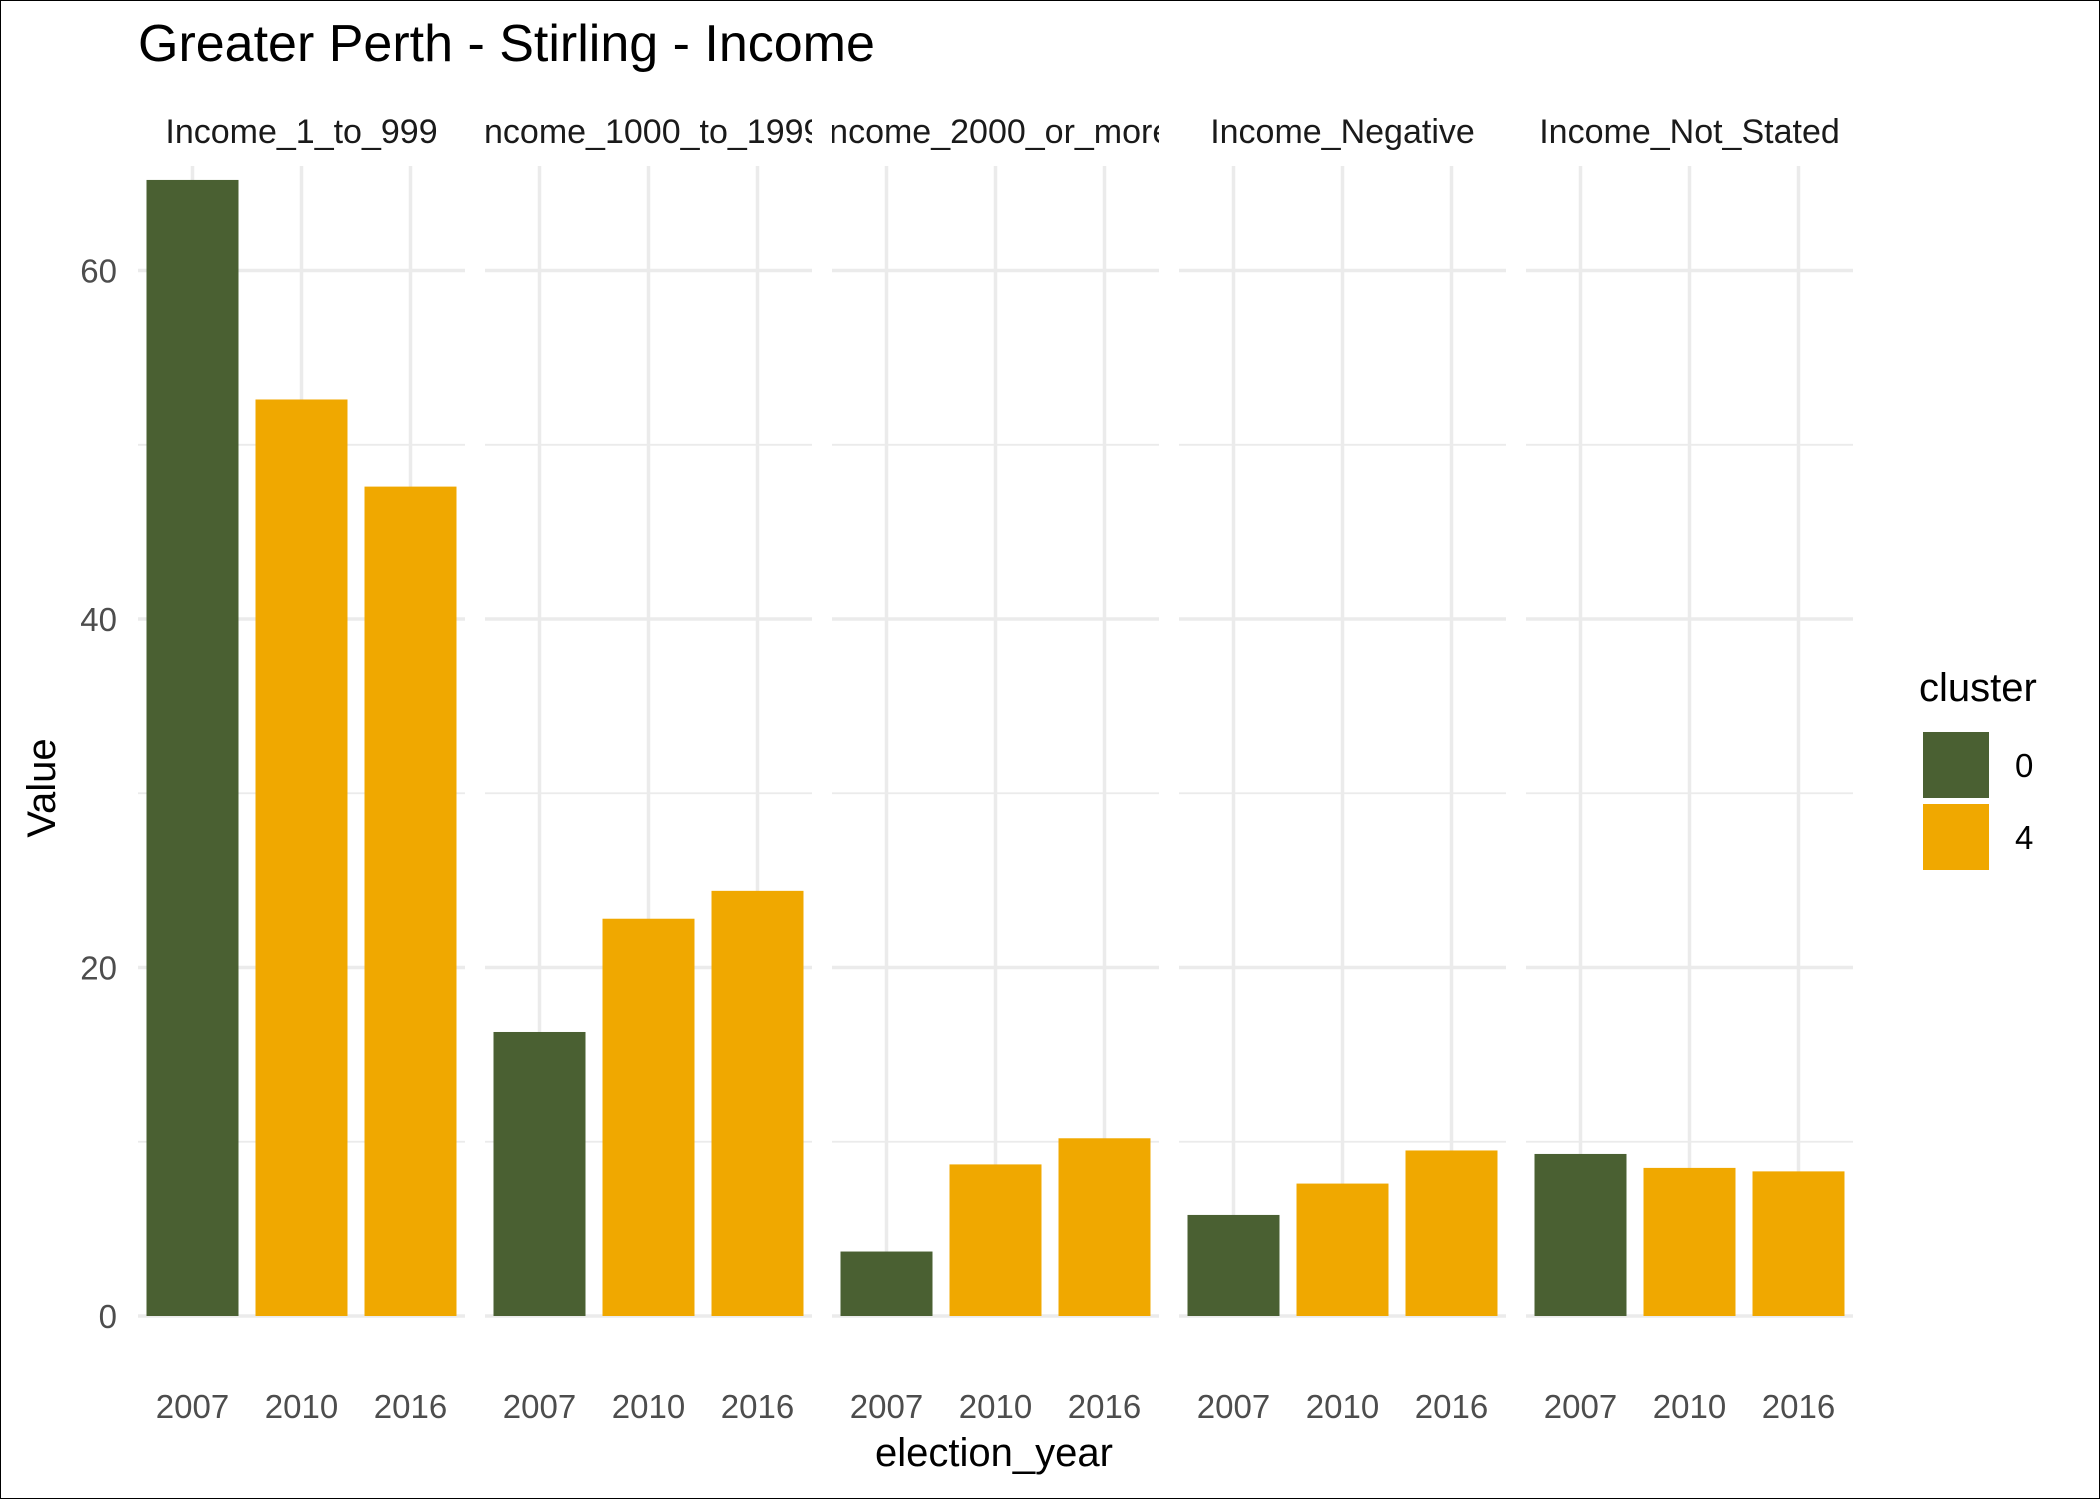  I want to click on legend-label: 0, so click(2024, 765).